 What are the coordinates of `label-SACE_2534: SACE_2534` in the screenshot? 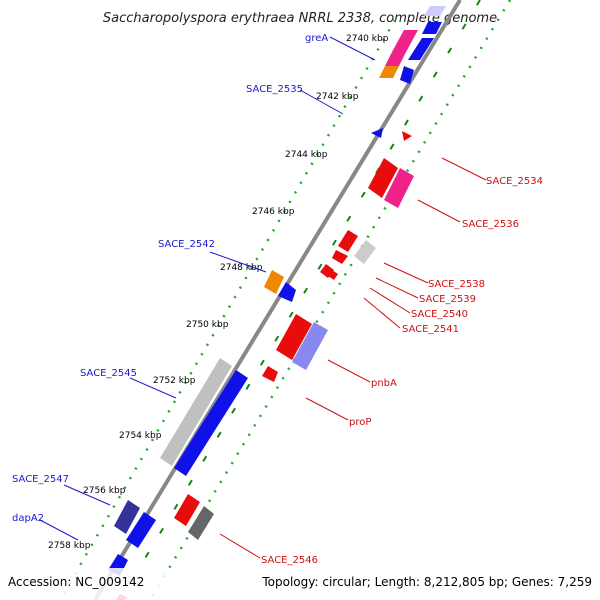 It's located at (514, 181).